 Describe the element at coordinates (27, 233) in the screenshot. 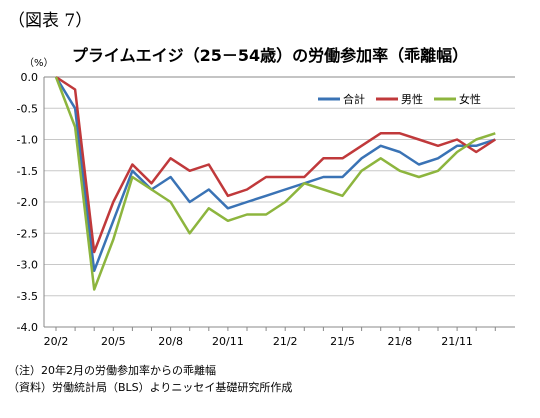

I see `y-tick-label: -2.5` at that location.